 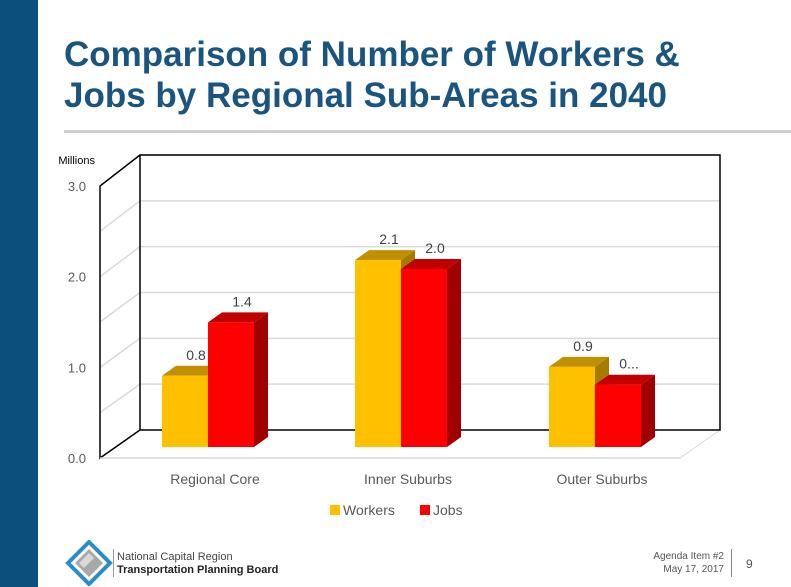 I want to click on footer-separator, so click(x=731, y=563).